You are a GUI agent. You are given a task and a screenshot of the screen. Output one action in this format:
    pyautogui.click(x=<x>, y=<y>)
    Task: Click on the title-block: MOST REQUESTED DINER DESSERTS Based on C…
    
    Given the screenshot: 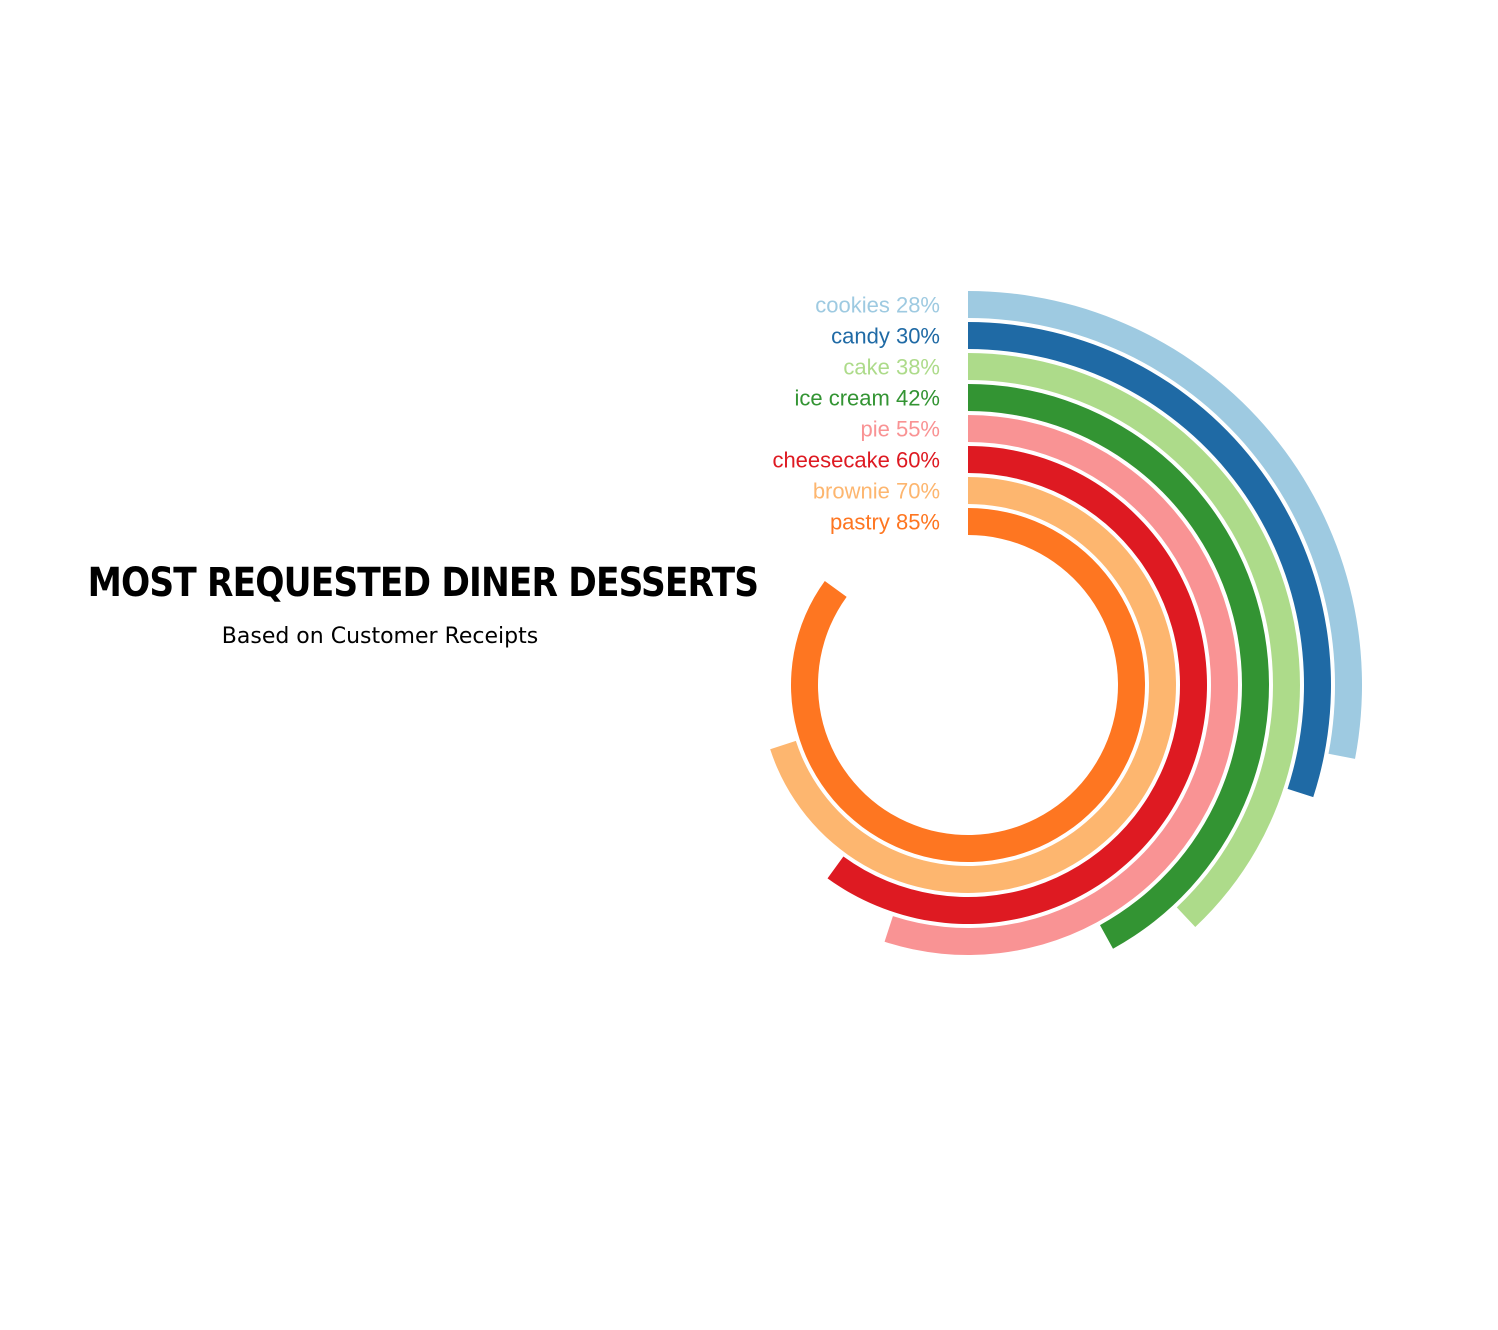 What is the action you would take?
    pyautogui.click(x=399, y=604)
    